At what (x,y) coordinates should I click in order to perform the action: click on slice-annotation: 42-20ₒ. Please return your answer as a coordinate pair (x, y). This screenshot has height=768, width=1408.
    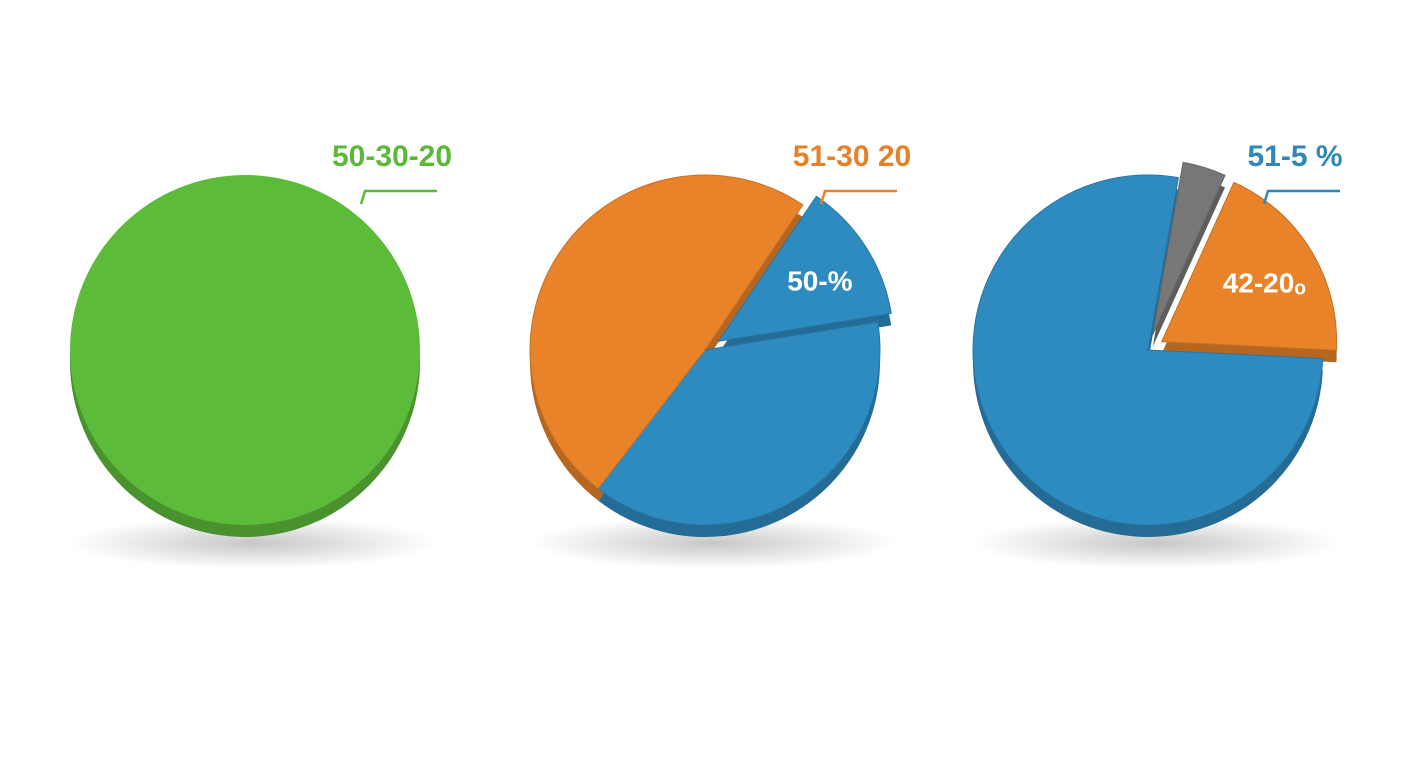
    Looking at the image, I should click on (1264, 283).